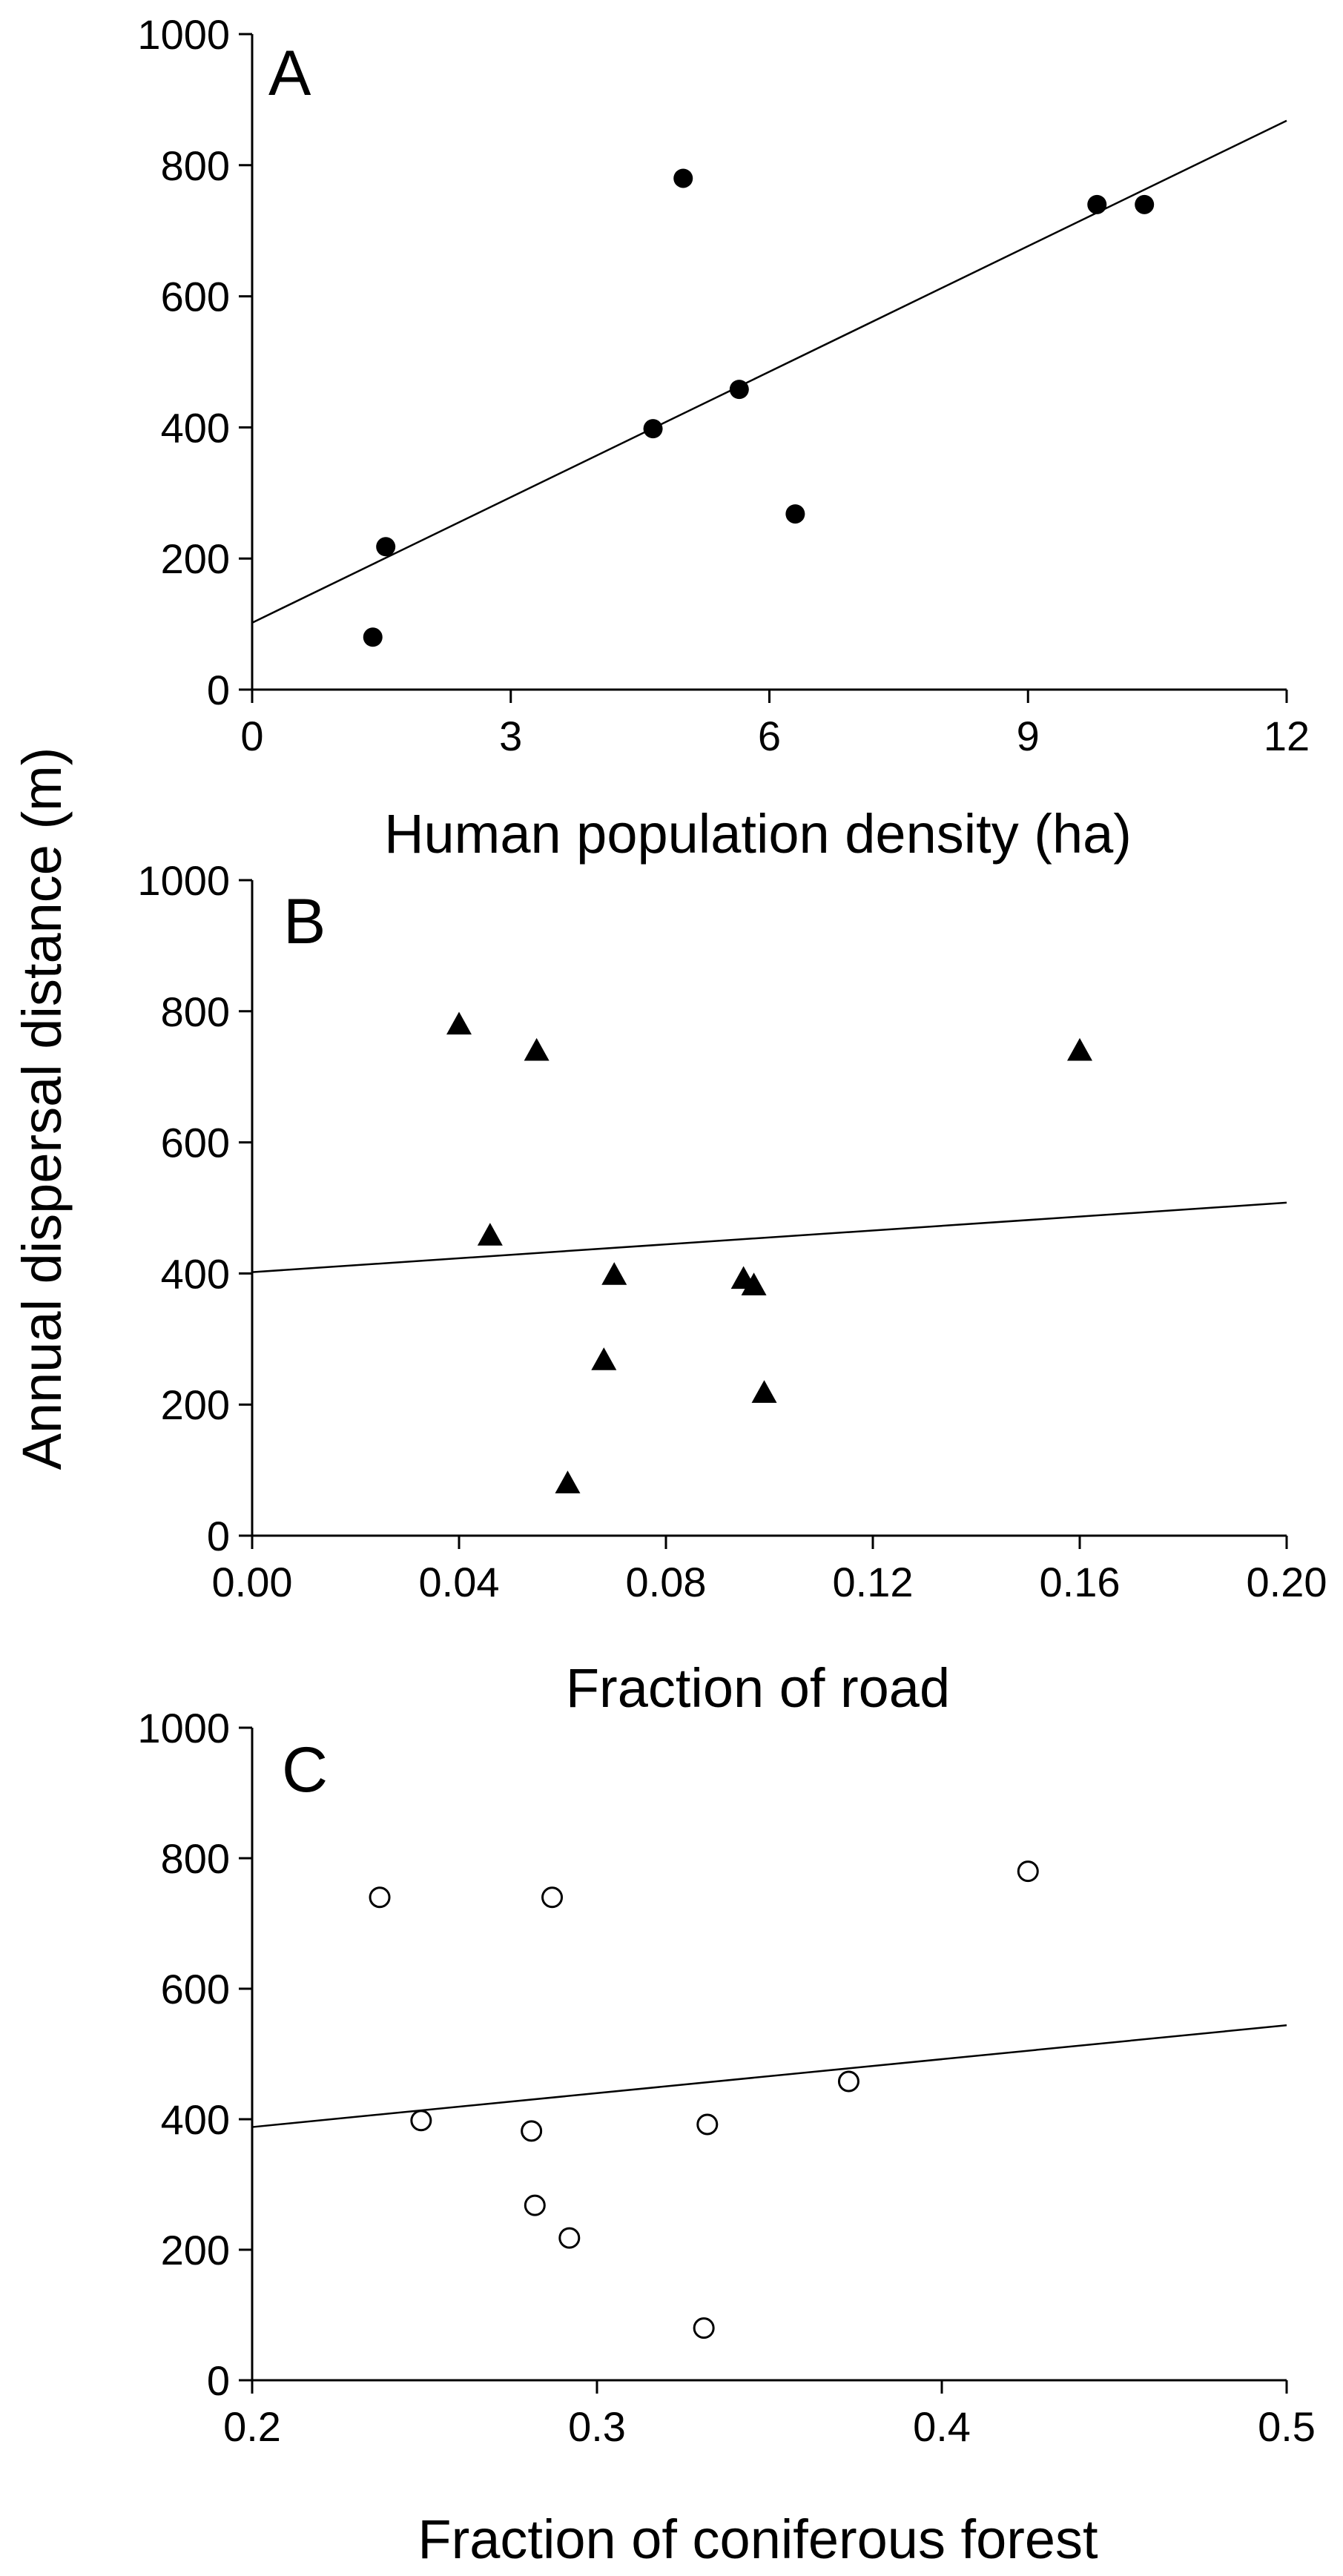  I want to click on x-tick-label: 0.16, so click(1080, 1582).